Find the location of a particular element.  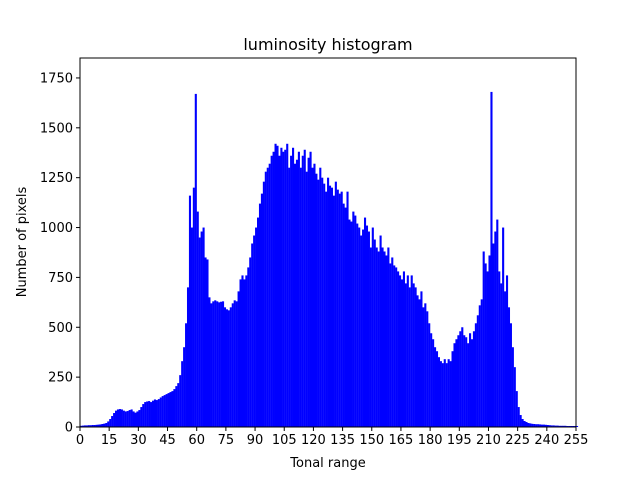

x-tick-label: 150 is located at coordinates (371, 440).